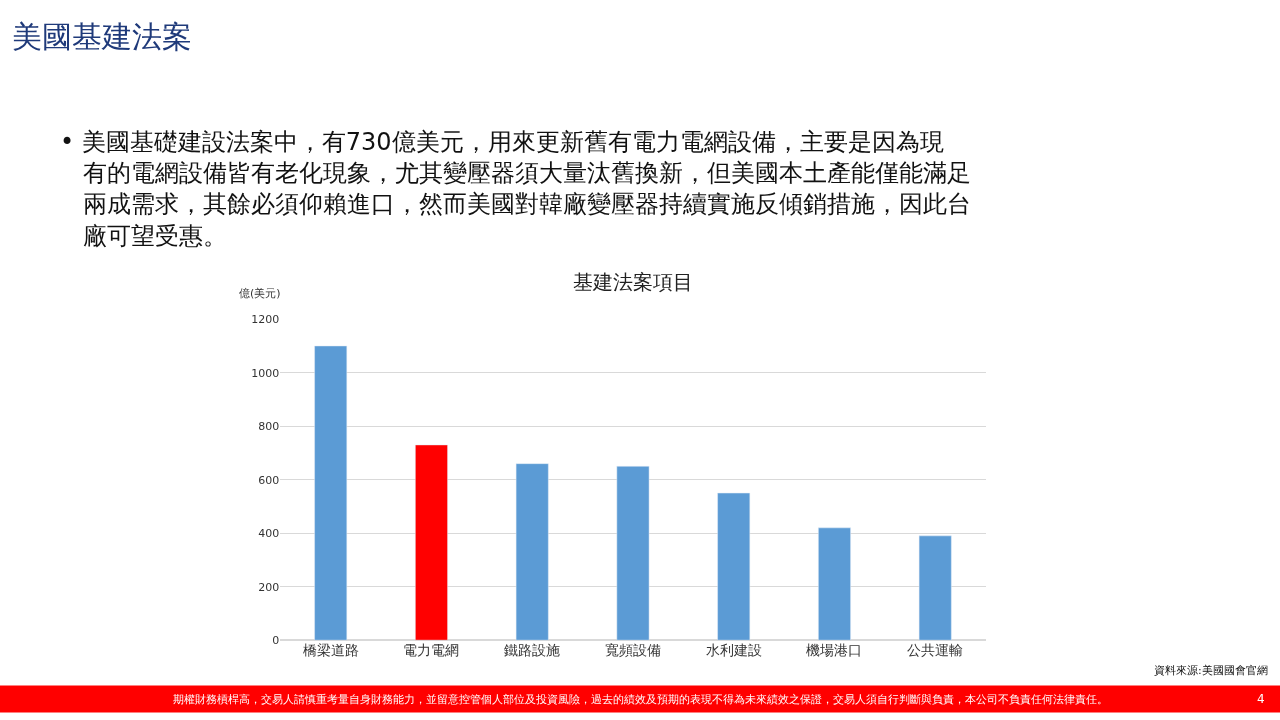 This screenshot has height=720, width=1280. I want to click on x-tick-label: 寬頻設備, so click(632, 650).